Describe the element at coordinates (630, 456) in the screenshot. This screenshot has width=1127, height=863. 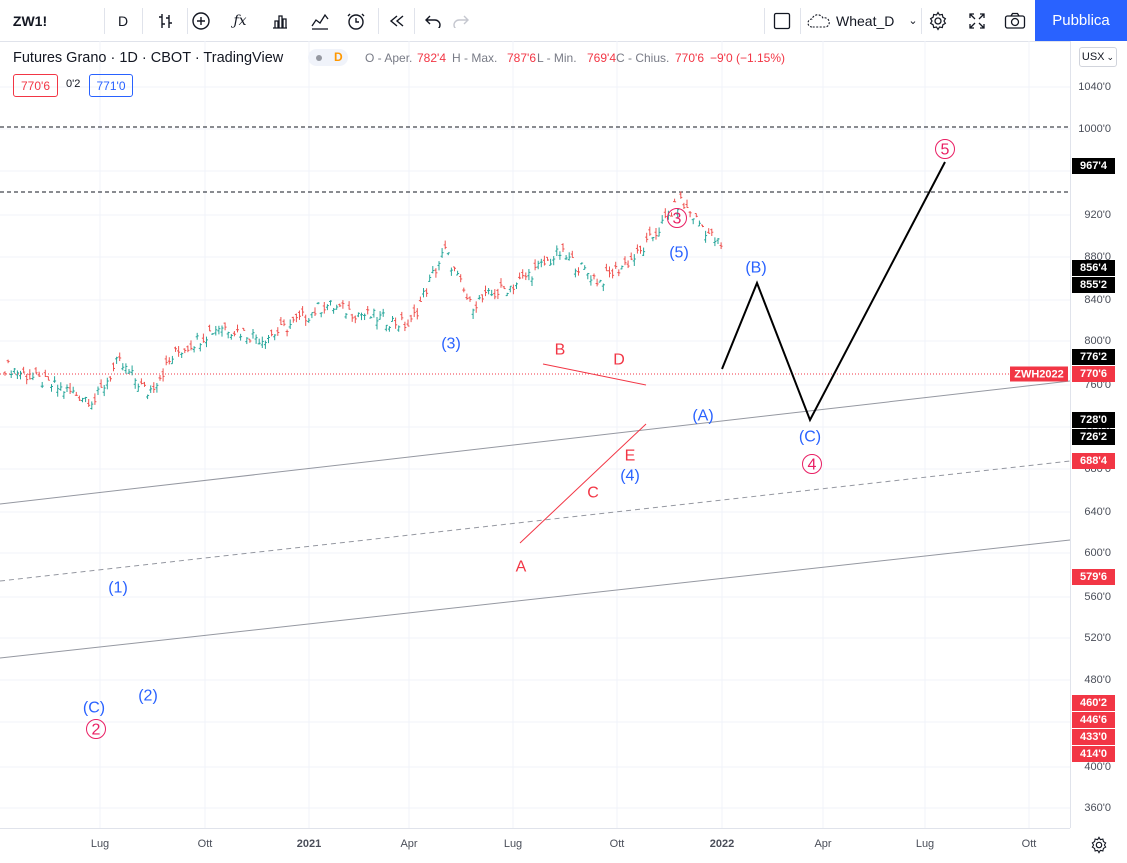
I see `wave-label: E` at that location.